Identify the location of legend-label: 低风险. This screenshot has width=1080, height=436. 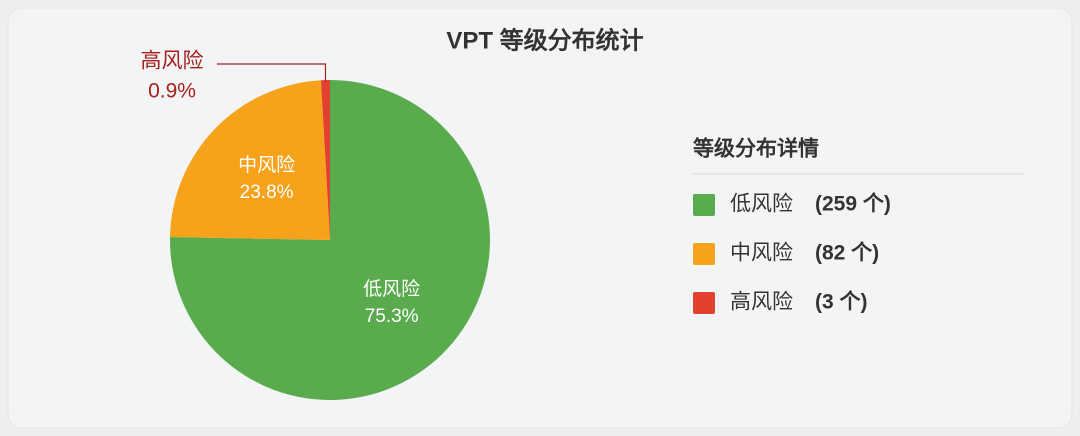
(761, 204).